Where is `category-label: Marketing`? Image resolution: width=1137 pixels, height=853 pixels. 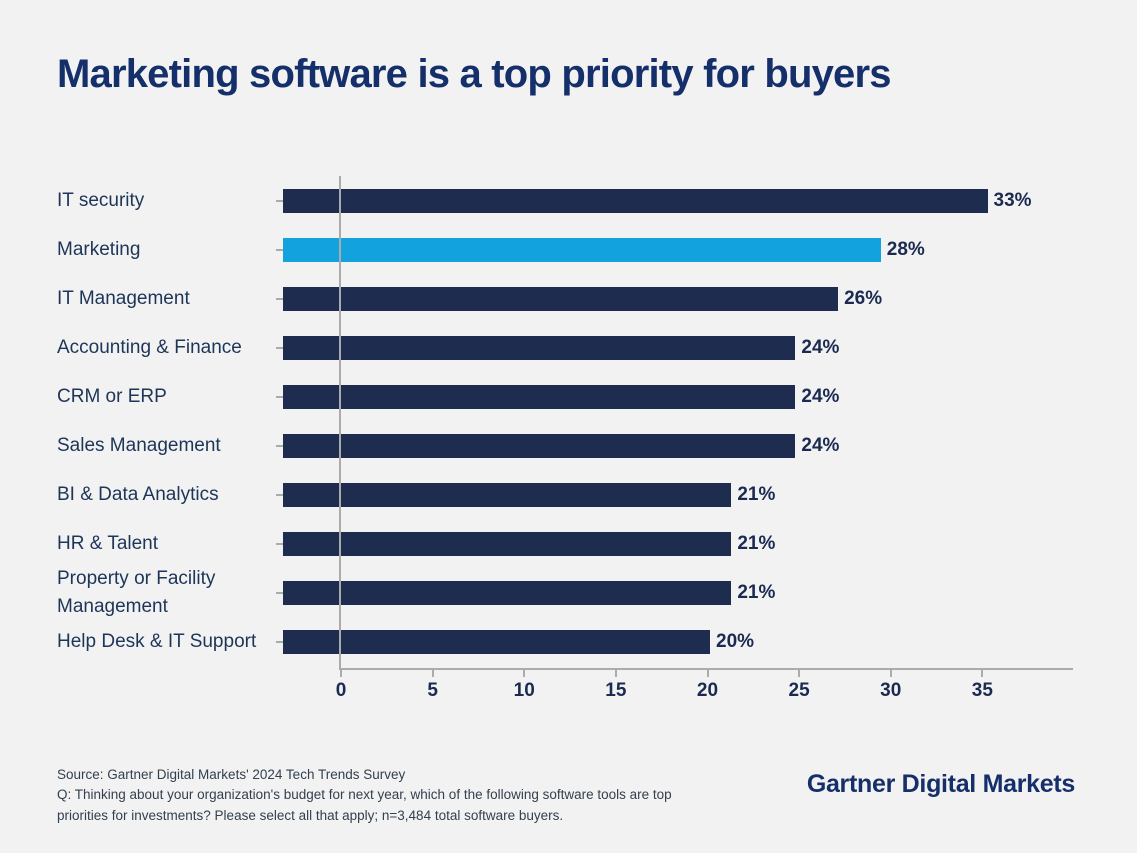
category-label: Marketing is located at coordinates (99, 249).